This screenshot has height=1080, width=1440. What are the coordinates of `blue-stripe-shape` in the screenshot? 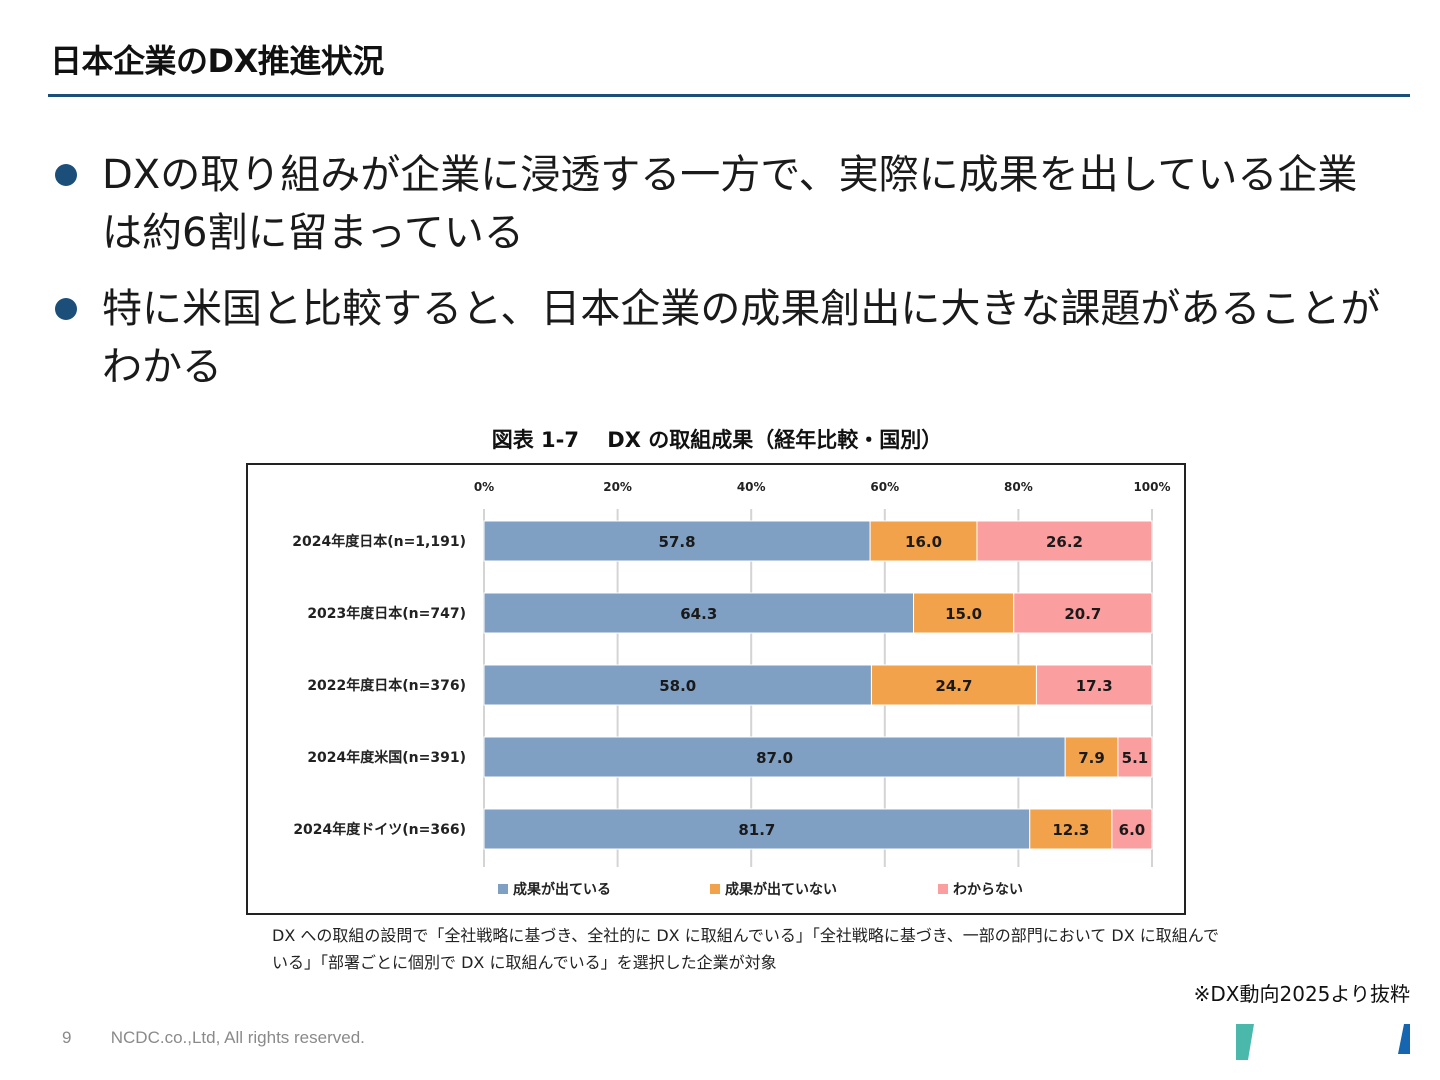 It's located at (1404, 1039).